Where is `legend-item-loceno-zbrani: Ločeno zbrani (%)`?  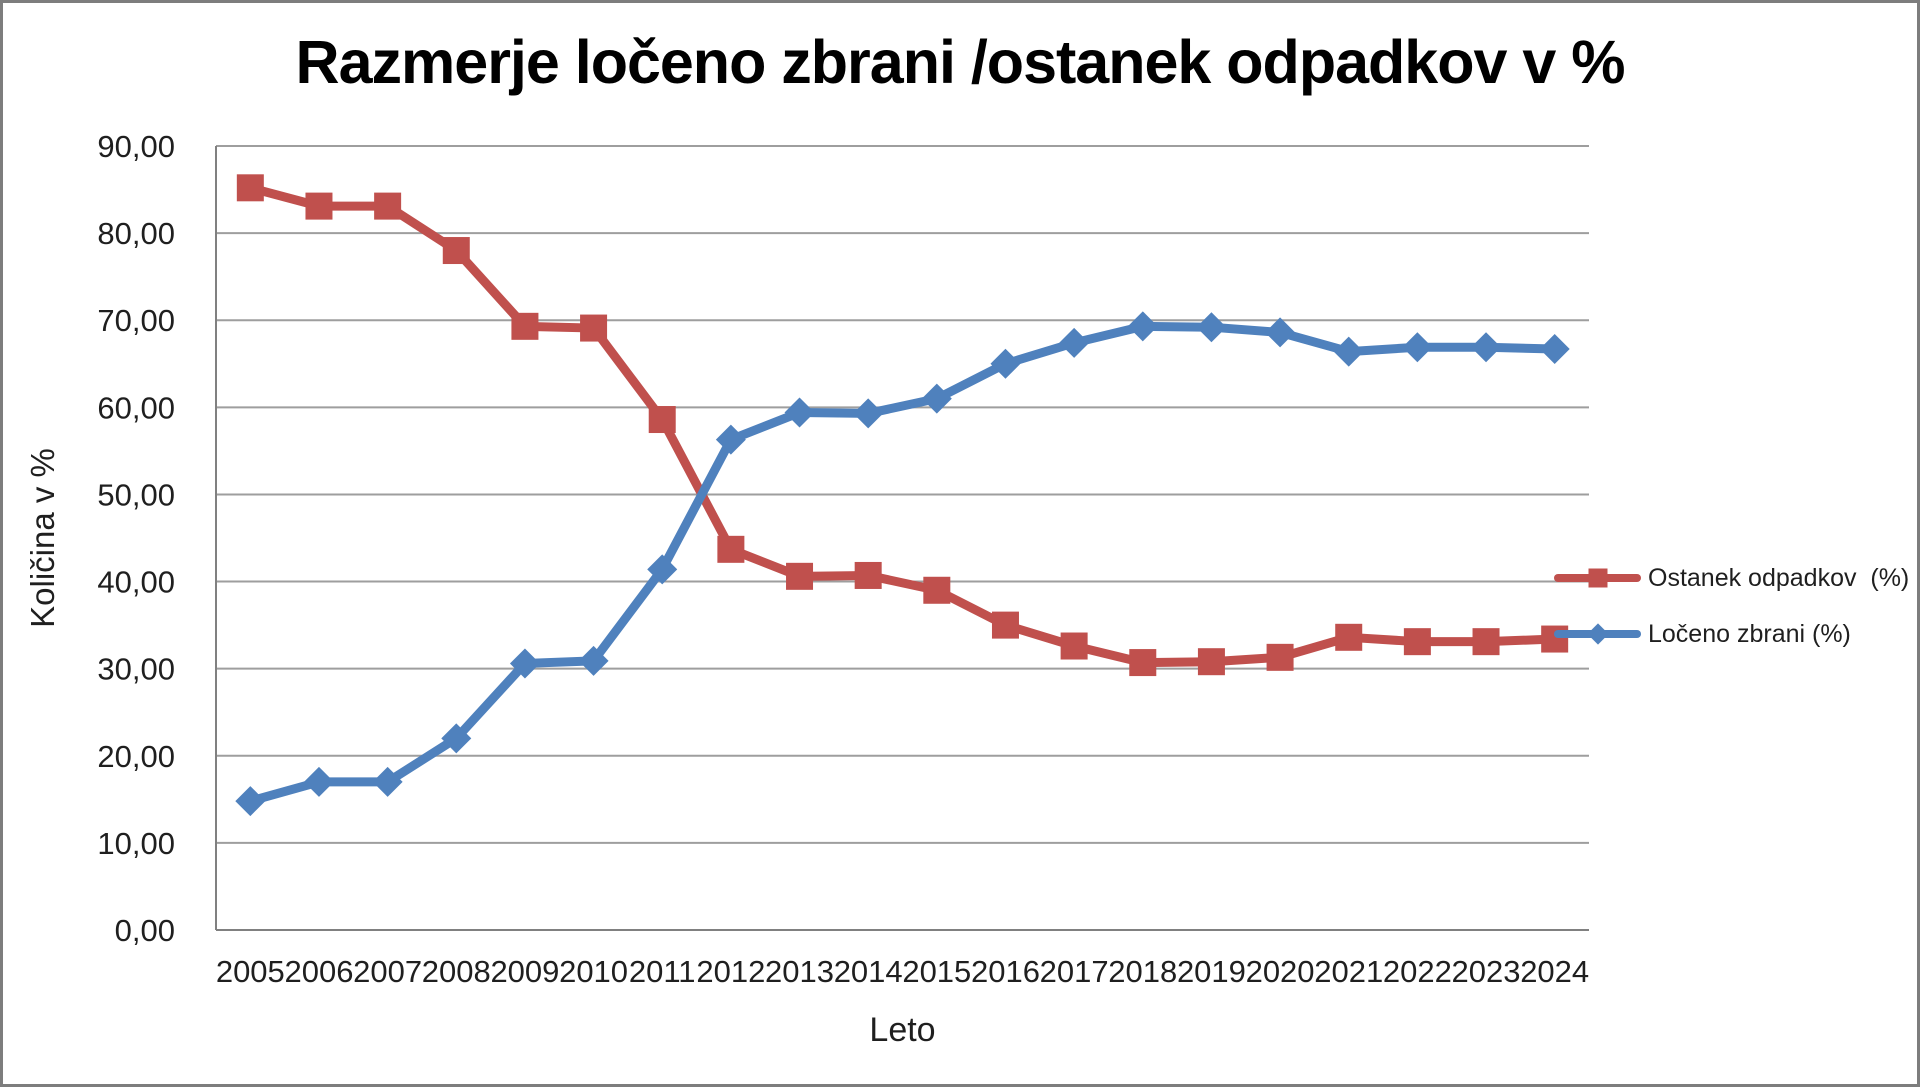 legend-item-loceno-zbrani: Ločeno zbrani (%) is located at coordinates (1702, 634).